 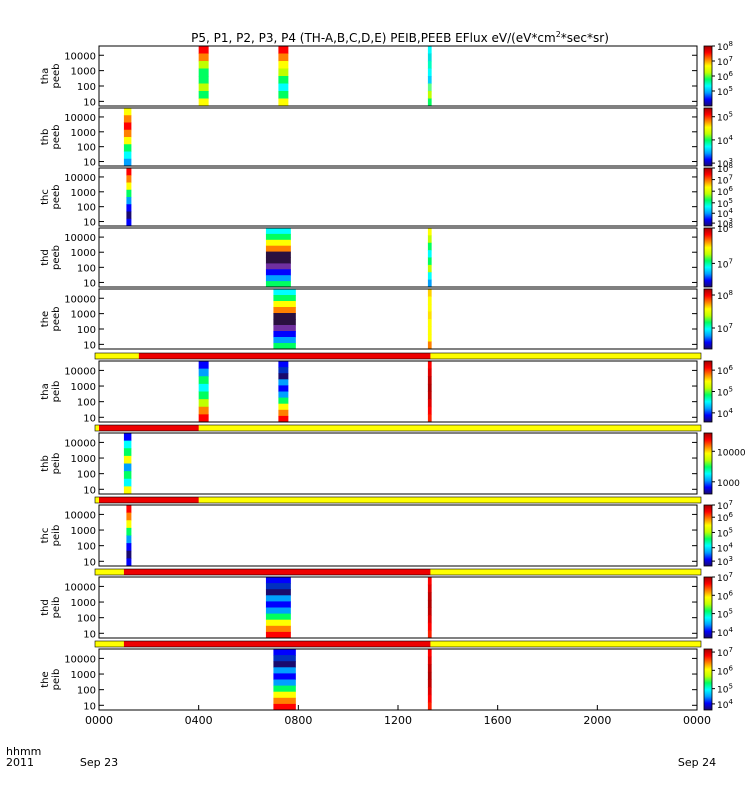 I want to click on time-tick-label: 0800, so click(x=298, y=720).